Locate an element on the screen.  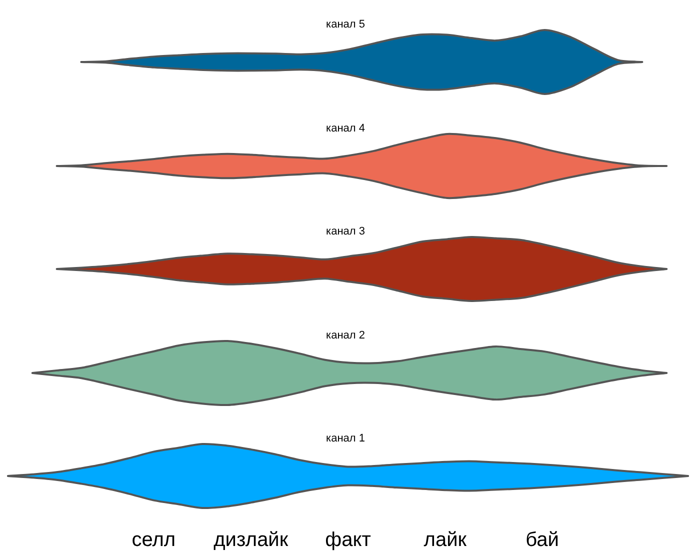
chart-title: канал 4 is located at coordinates (345, 128).